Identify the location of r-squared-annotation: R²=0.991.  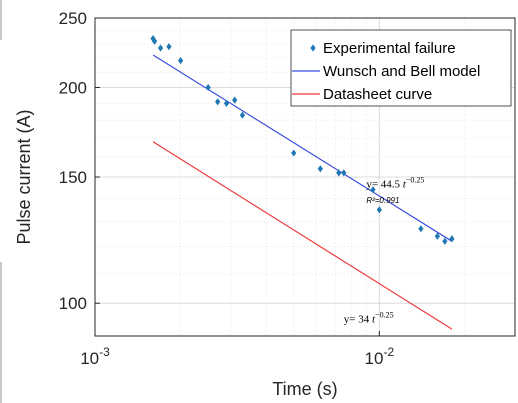
(382, 200).